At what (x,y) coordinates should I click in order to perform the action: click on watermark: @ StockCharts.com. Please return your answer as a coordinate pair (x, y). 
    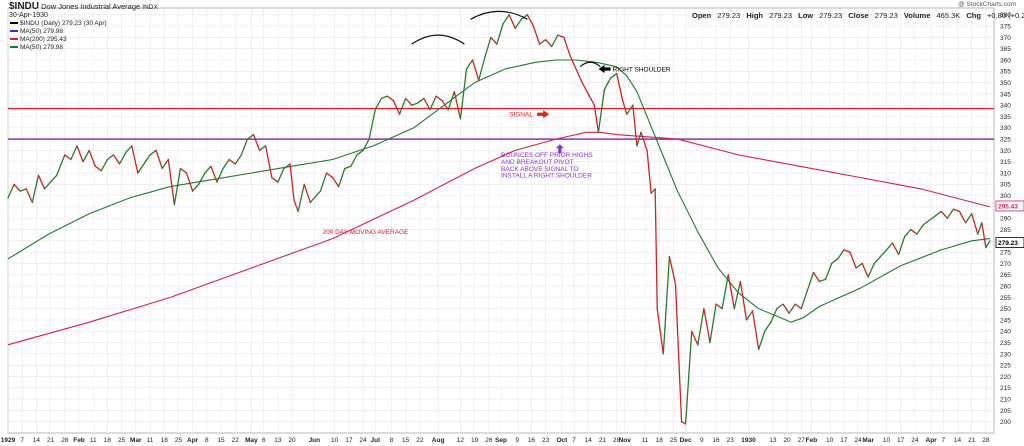
    Looking at the image, I should click on (987, 4).